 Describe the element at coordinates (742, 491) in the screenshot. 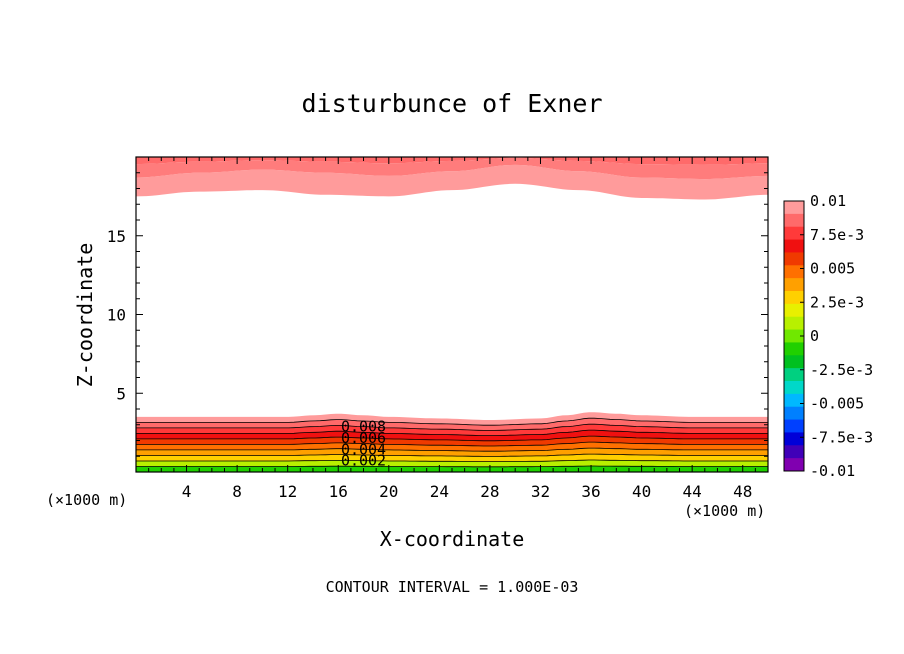

I see `x-tick-label: 48` at that location.